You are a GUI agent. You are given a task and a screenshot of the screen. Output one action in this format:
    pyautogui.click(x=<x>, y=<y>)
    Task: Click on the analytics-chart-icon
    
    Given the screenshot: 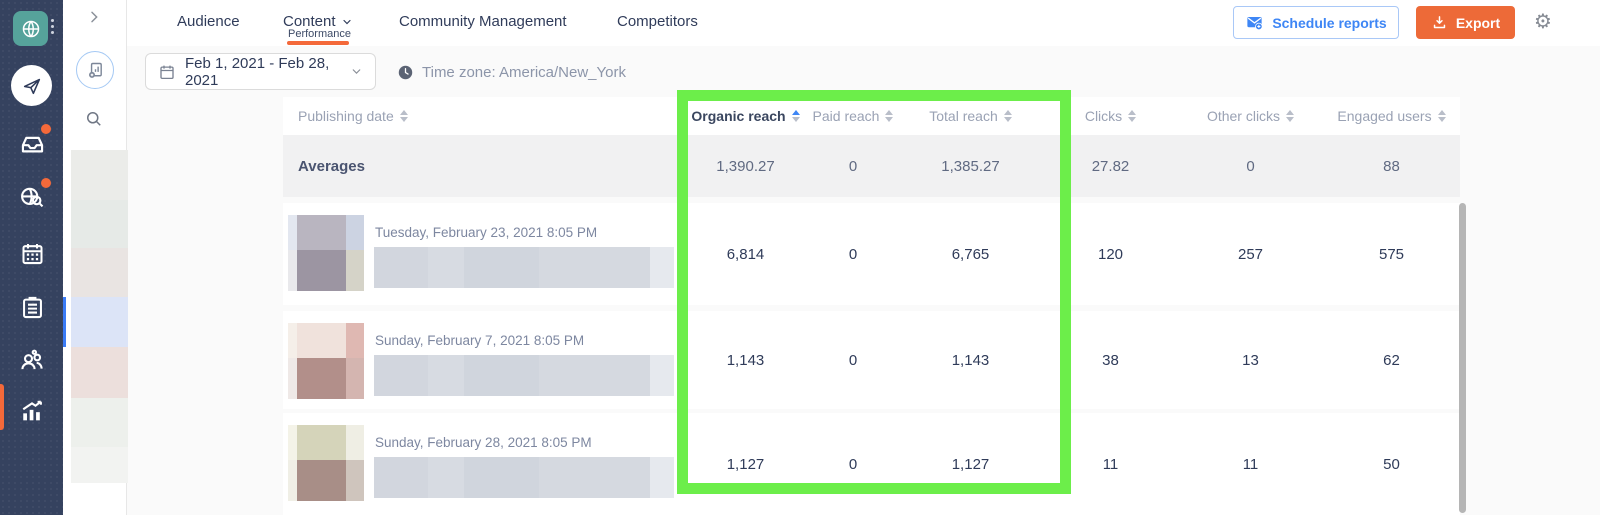 What is the action you would take?
    pyautogui.click(x=32, y=411)
    